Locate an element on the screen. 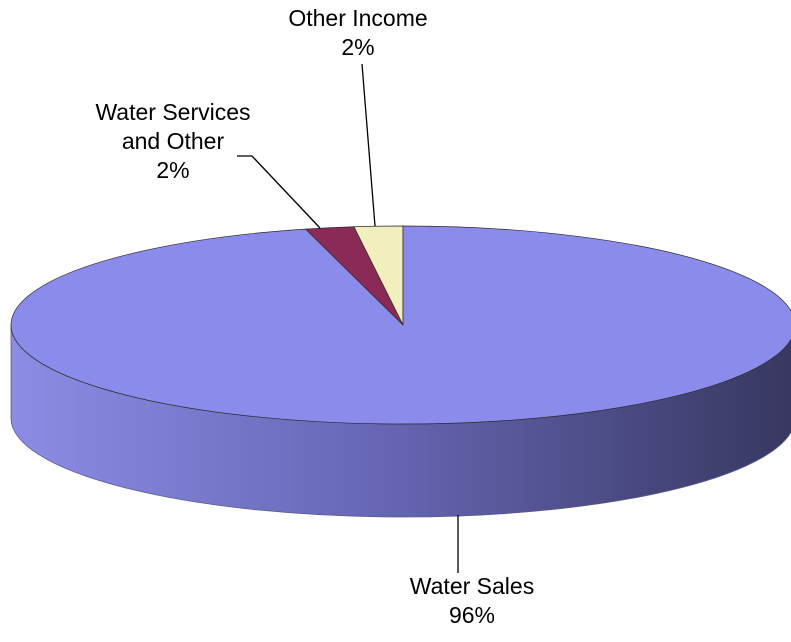  slice-label-percent: 96% is located at coordinates (472, 615).